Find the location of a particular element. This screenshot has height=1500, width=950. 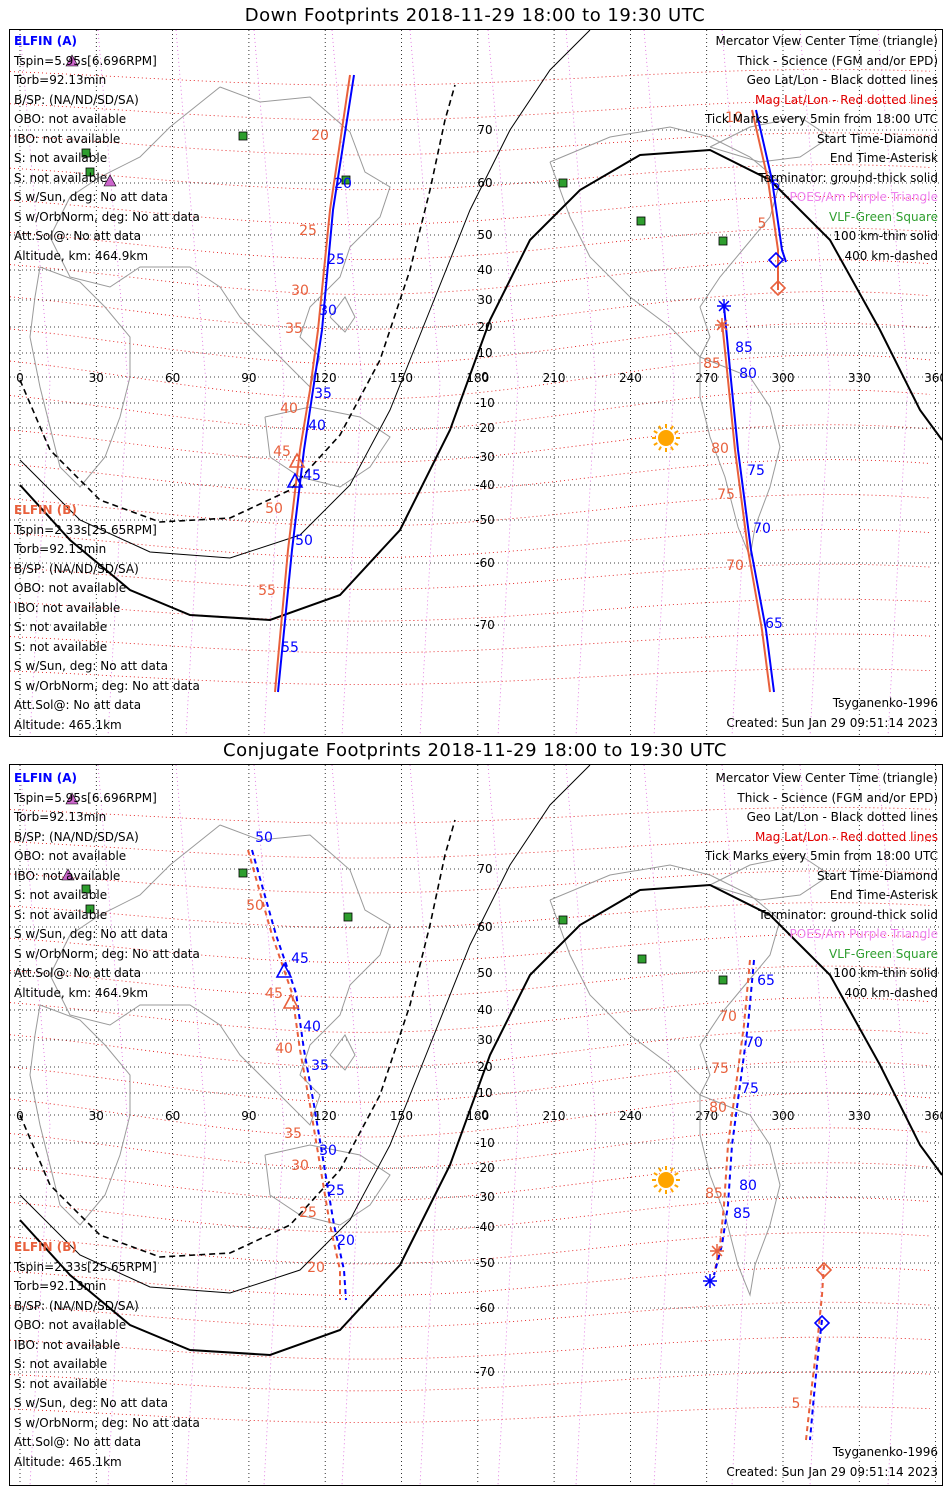

info-line: Tspin=2.33s[25.65RPM] is located at coordinates (85, 1266).